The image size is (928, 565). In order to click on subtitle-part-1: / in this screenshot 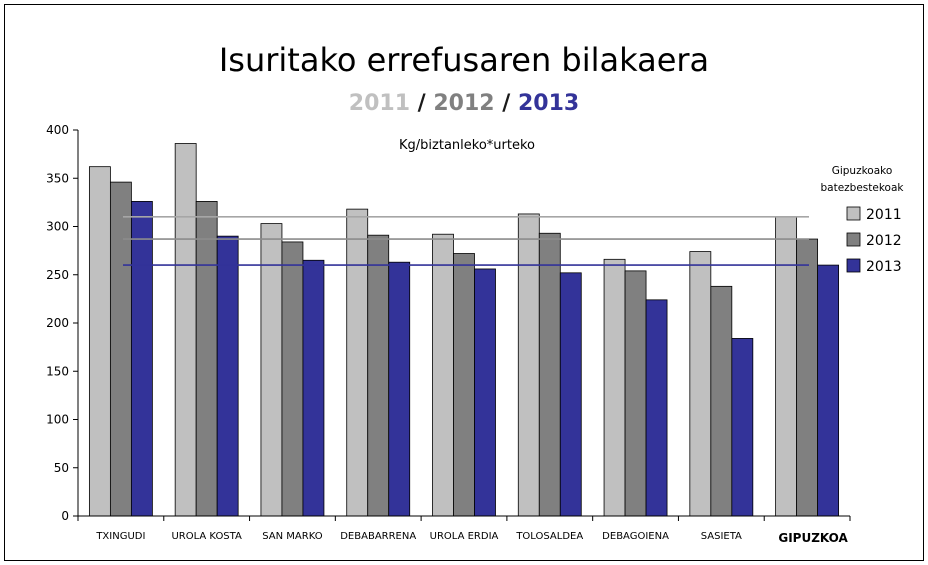, I will do `click(421, 103)`.